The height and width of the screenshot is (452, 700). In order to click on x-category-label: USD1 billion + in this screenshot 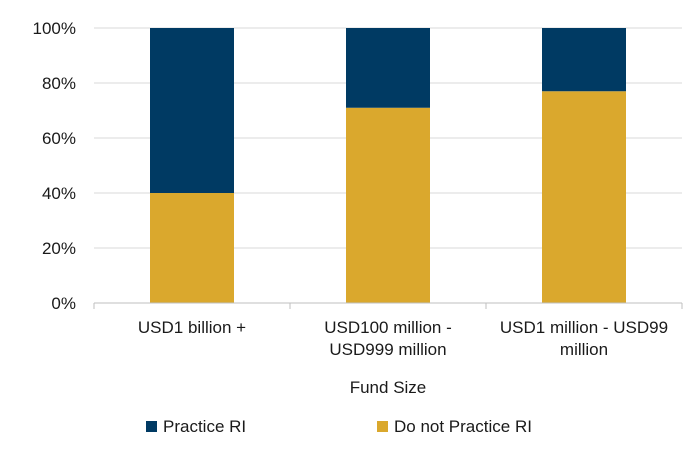, I will do `click(192, 327)`.